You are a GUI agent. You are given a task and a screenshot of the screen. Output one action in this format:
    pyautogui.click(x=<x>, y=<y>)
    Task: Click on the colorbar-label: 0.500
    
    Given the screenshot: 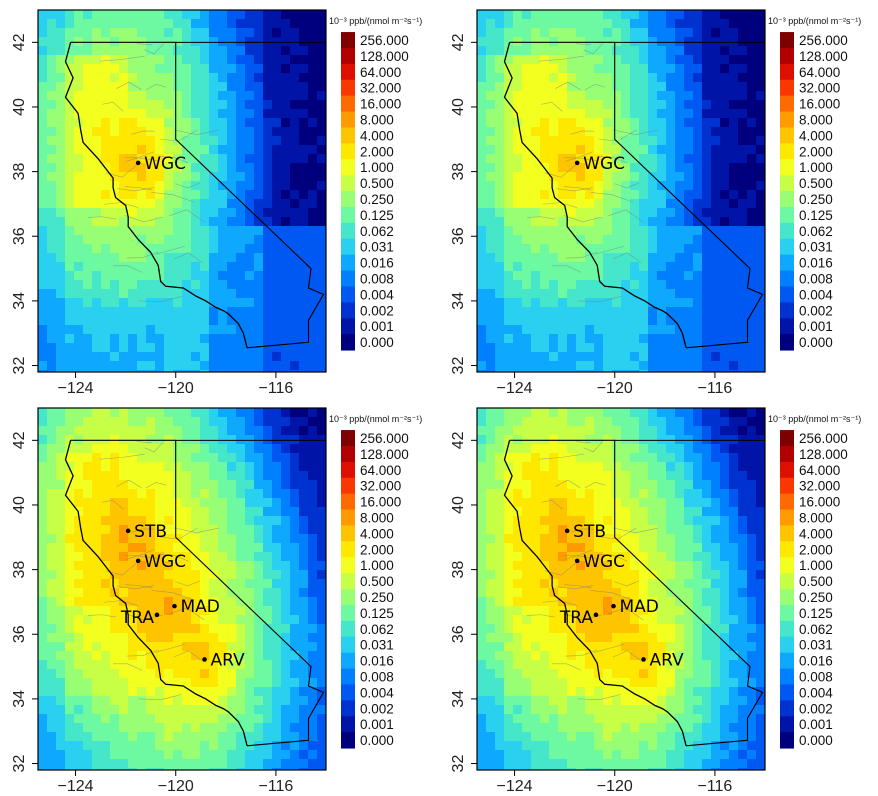 What is the action you would take?
    pyautogui.click(x=377, y=581)
    